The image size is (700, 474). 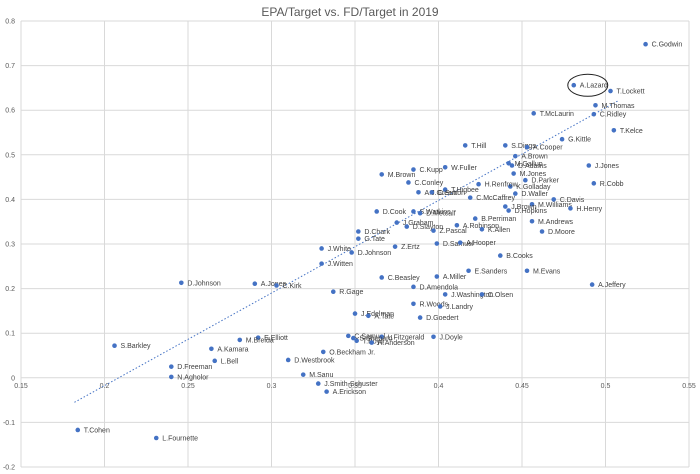 I want to click on data-point: J.Doyle, so click(x=447, y=337).